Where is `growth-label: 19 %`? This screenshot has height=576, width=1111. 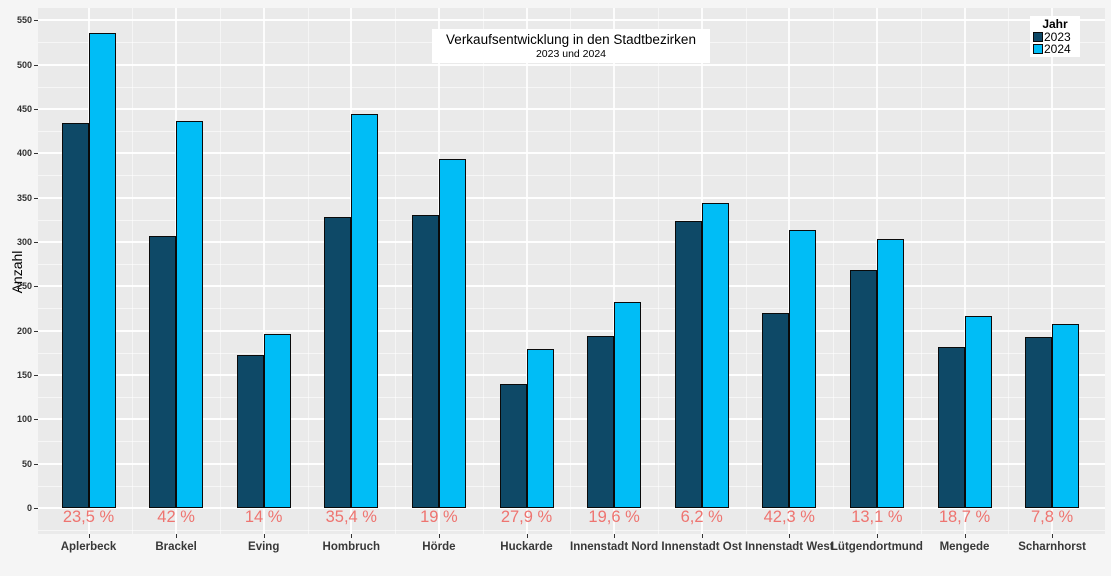 growth-label: 19 % is located at coordinates (439, 517).